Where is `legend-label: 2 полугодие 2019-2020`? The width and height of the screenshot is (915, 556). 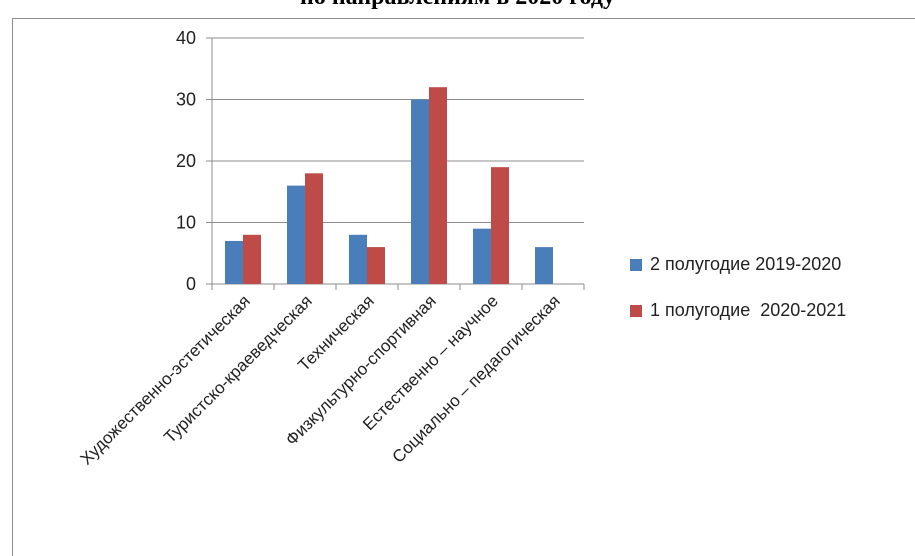 legend-label: 2 полугодие 2019-2020 is located at coordinates (745, 264).